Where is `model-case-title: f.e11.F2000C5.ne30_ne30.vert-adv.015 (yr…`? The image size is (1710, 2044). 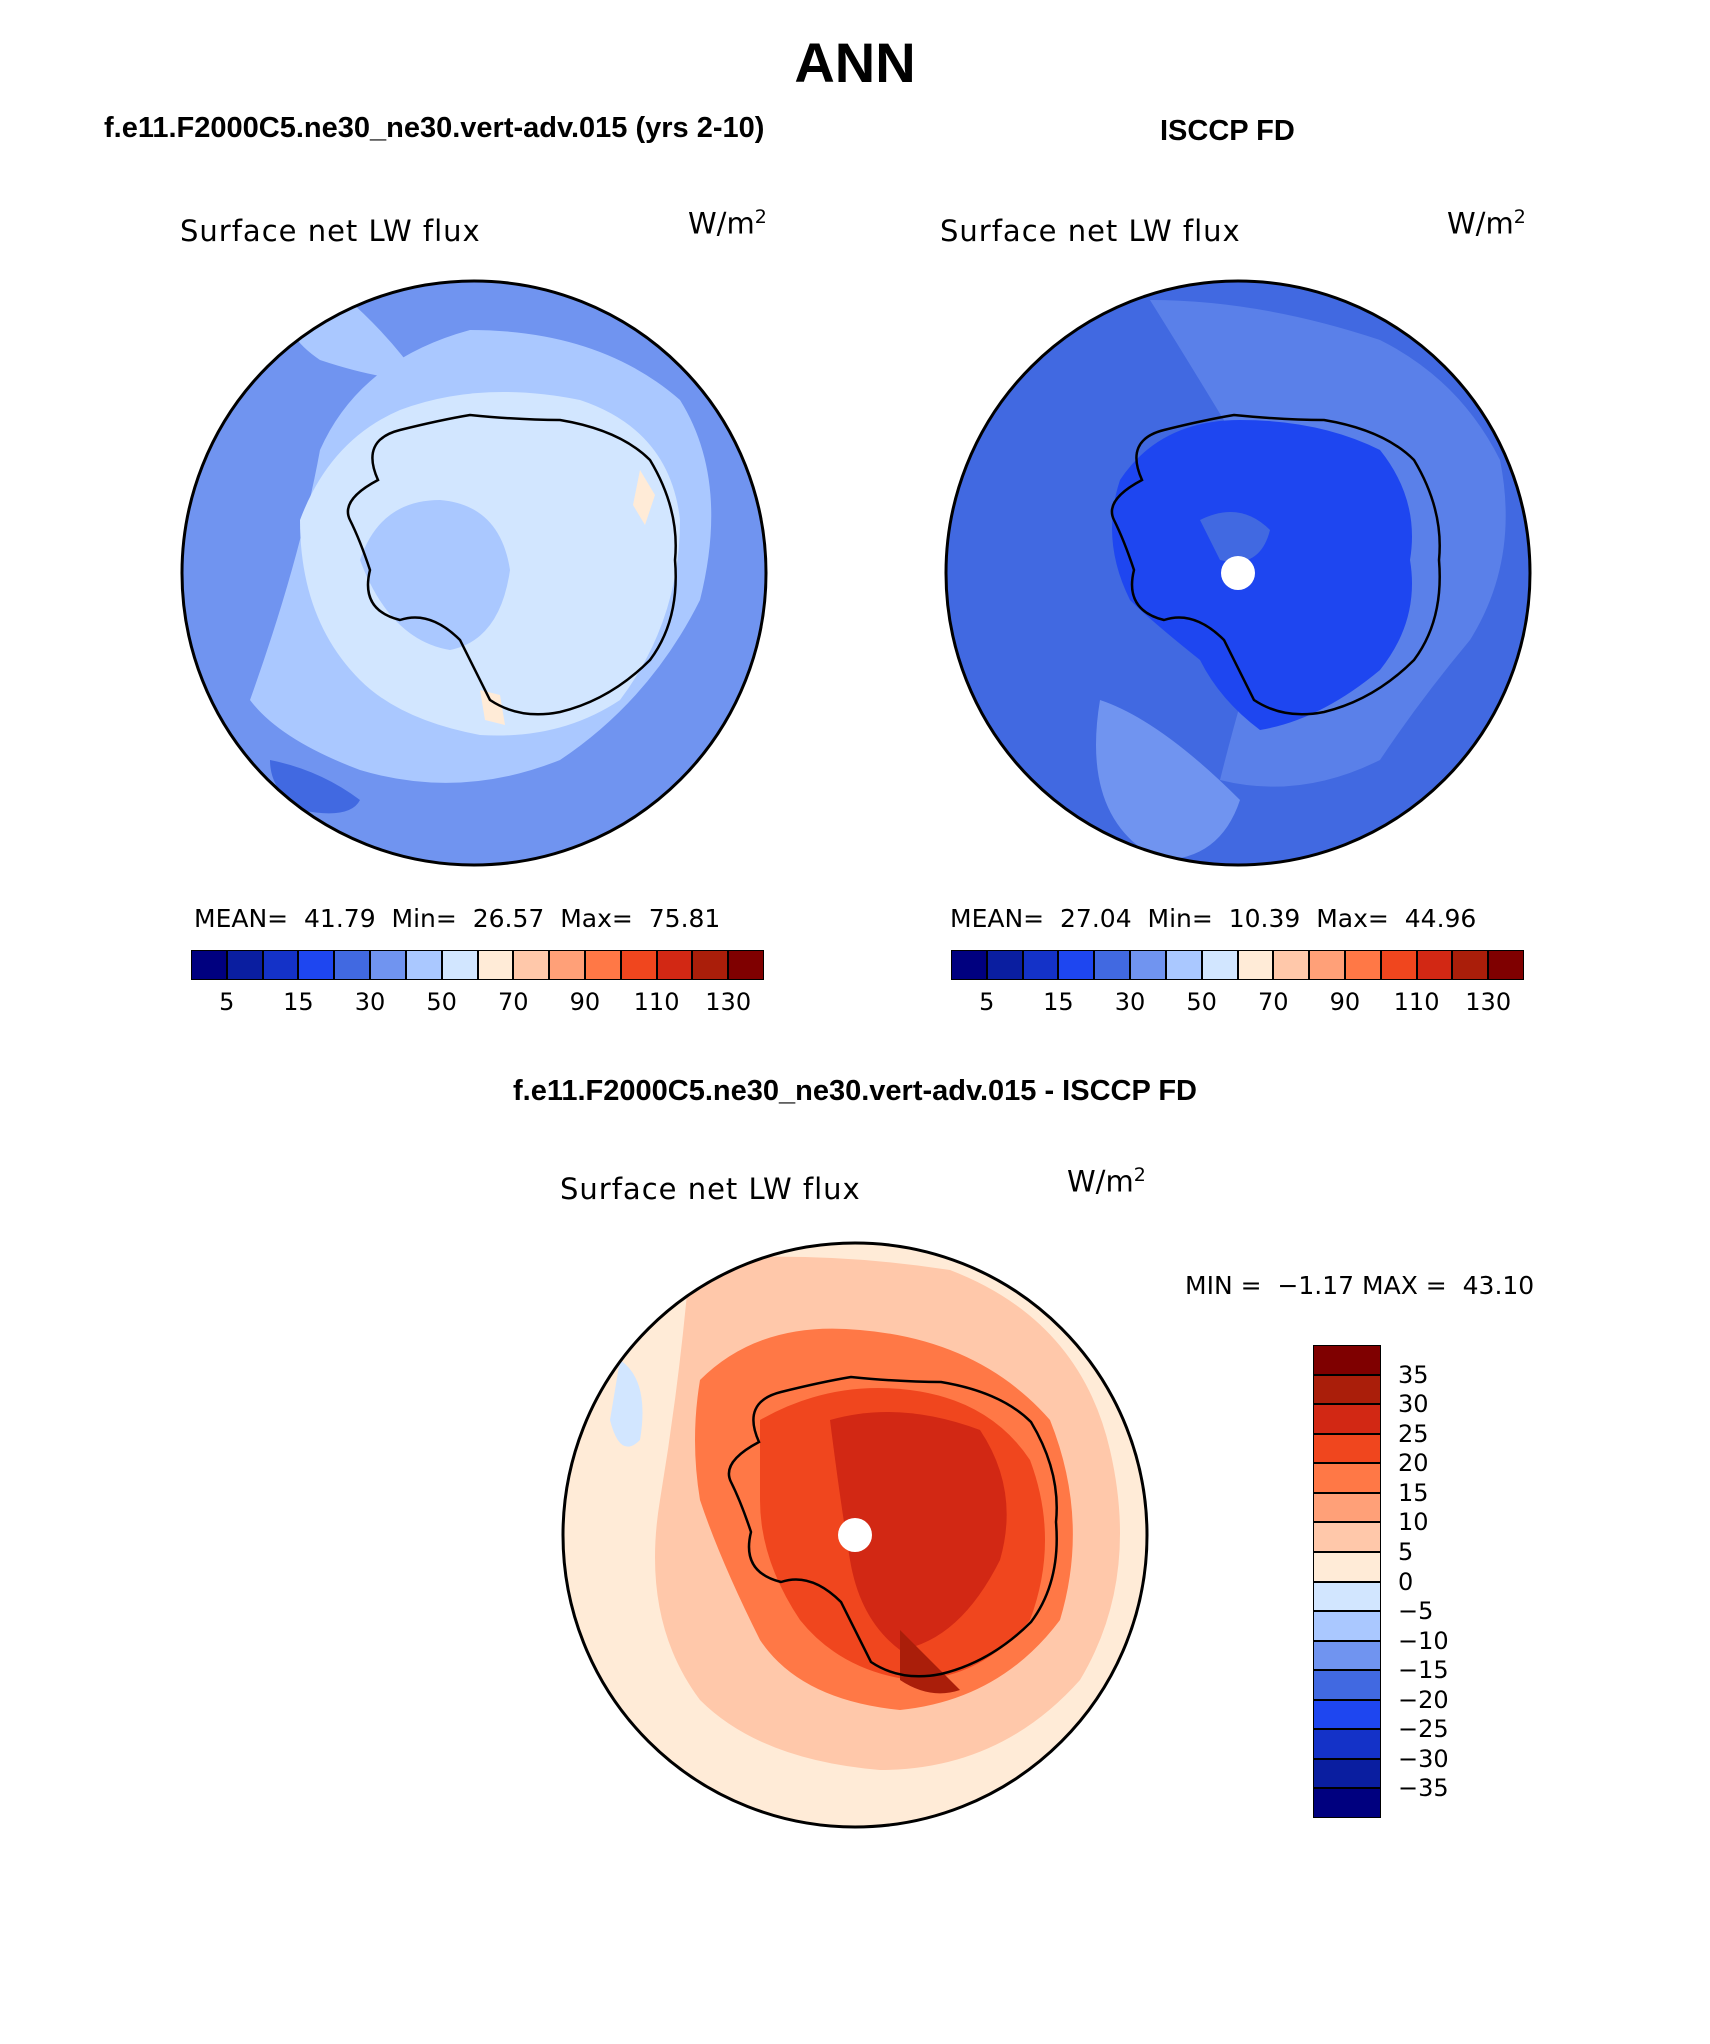
model-case-title: f.e11.F2000C5.ne30_ne30.vert-adv.015 (yr… is located at coordinates (434, 128).